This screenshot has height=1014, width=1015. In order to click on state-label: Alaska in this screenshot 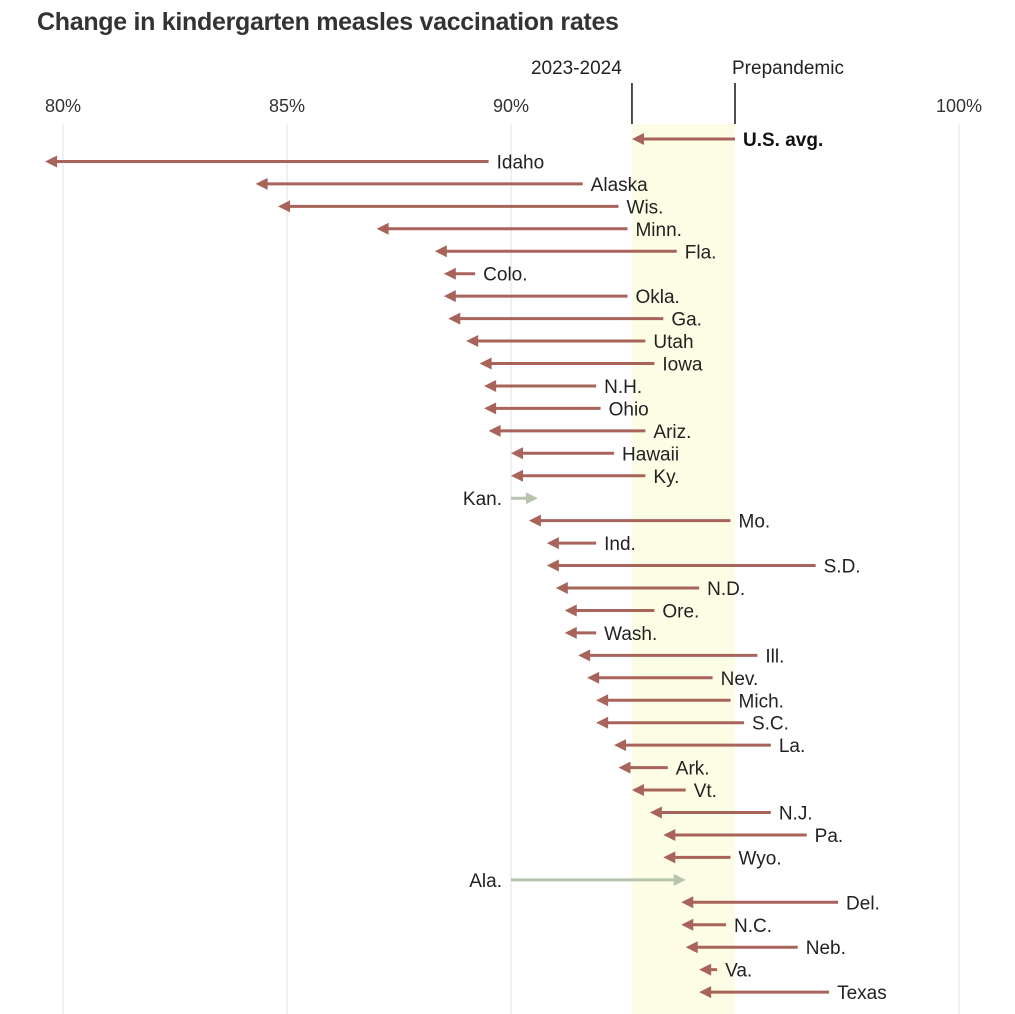, I will do `click(619, 185)`.